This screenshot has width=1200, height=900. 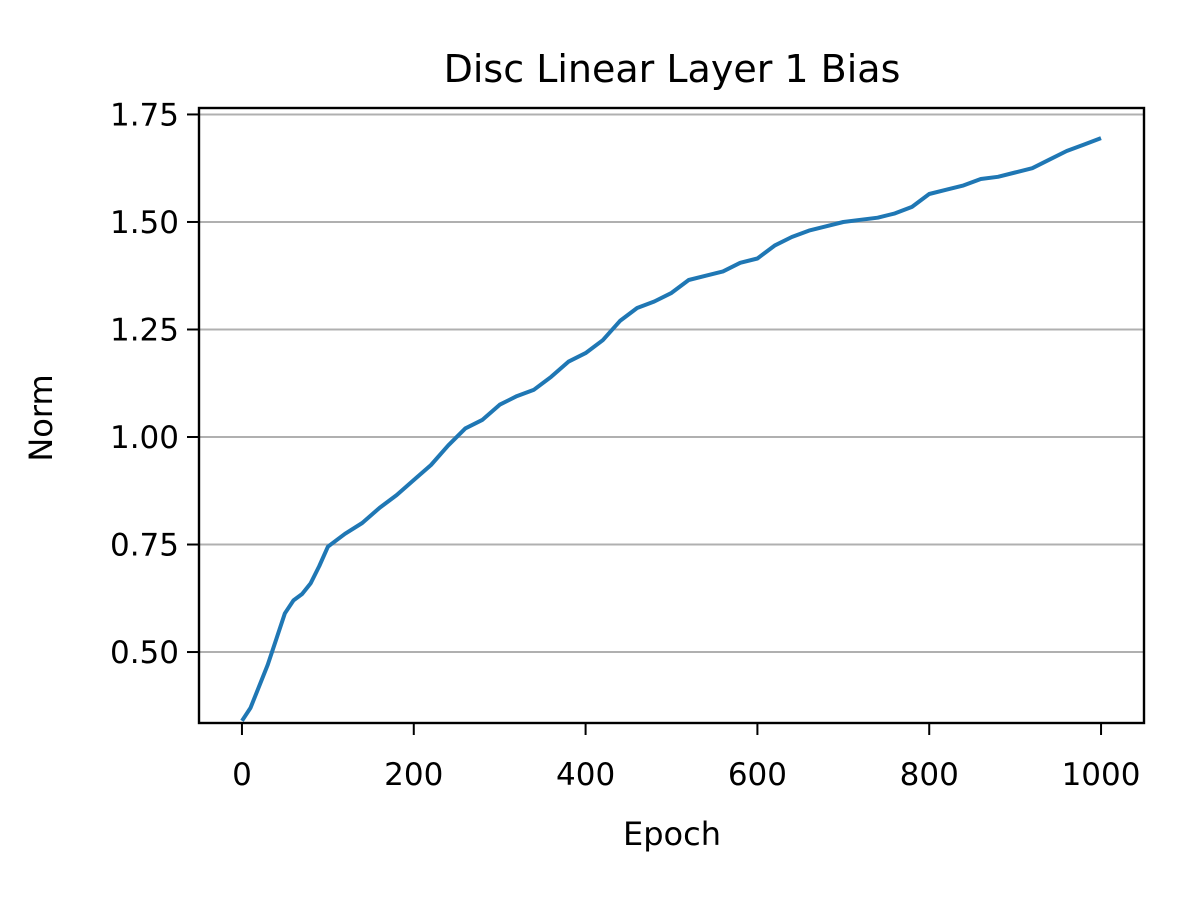 I want to click on y-tick-label: 1.25, so click(x=144, y=330).